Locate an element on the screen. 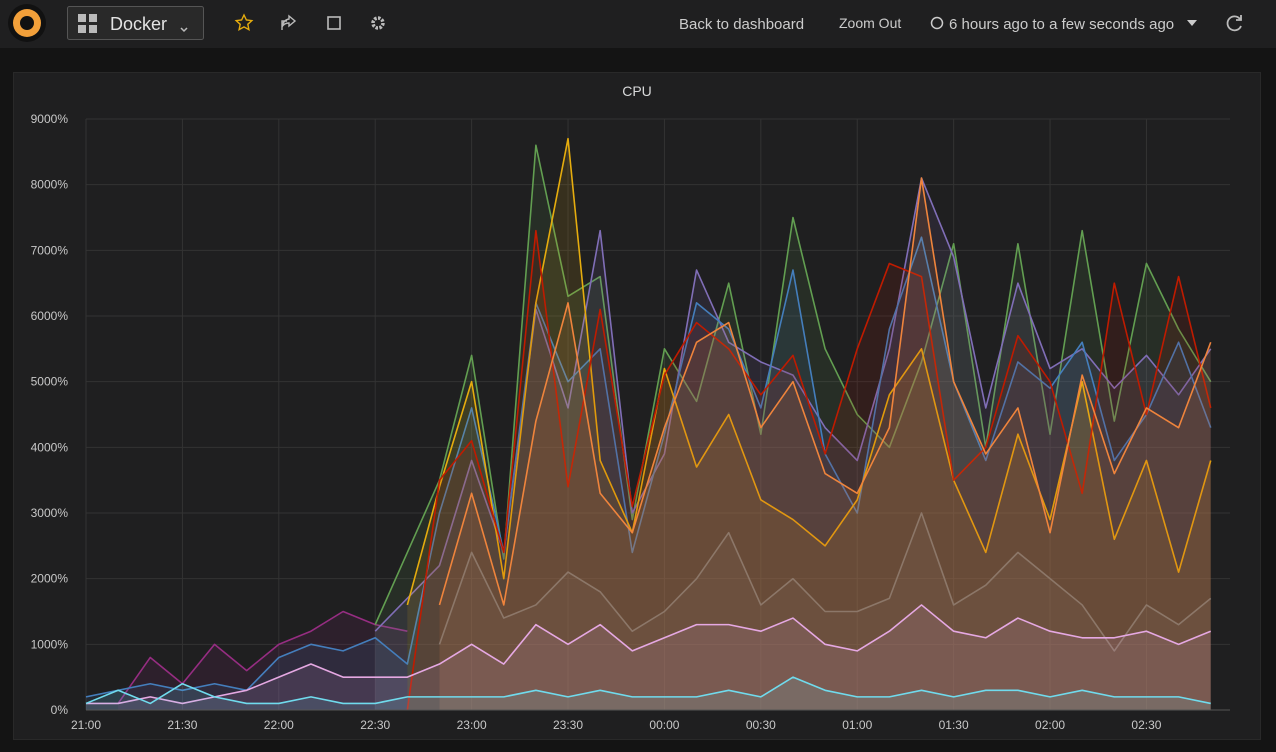 The width and height of the screenshot is (1276, 752). x-tick-label: 00:00 is located at coordinates (664, 725).